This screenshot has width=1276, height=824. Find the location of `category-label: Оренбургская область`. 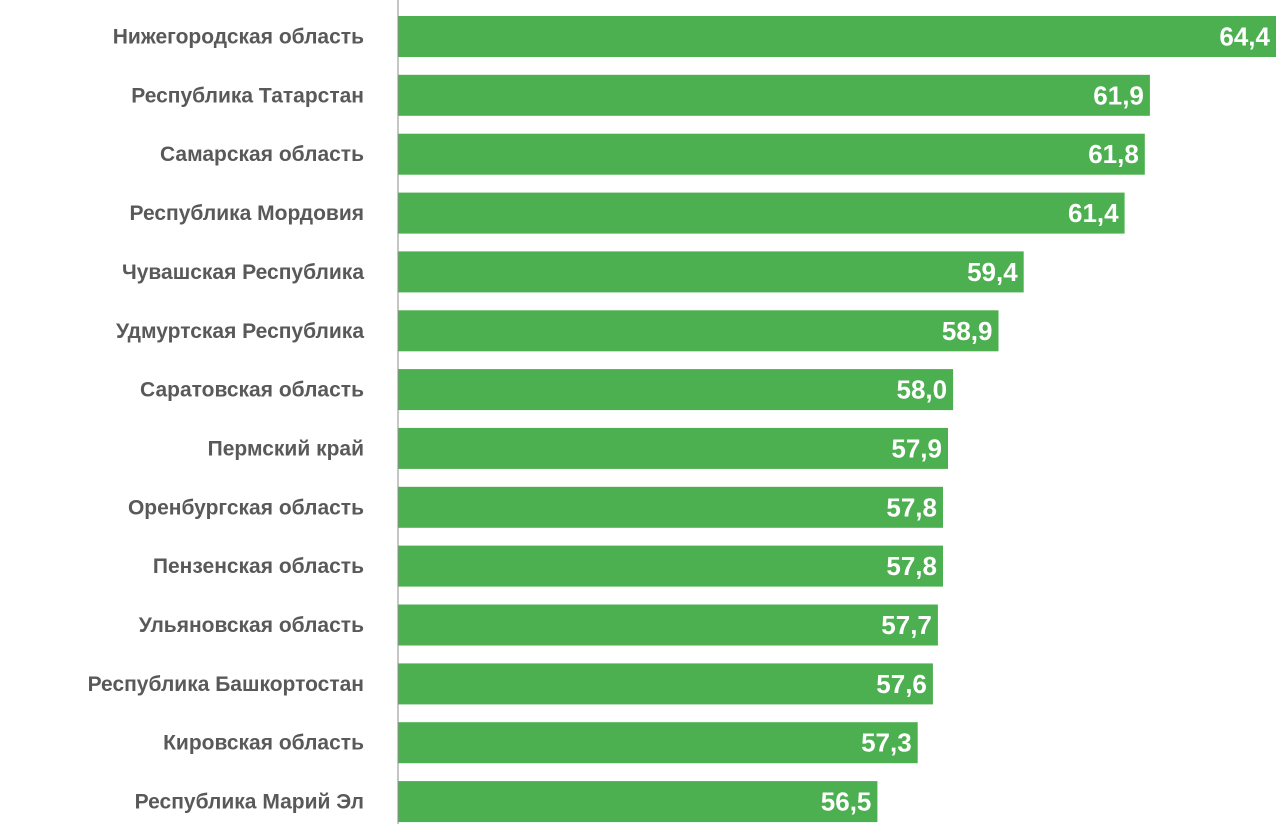

category-label: Оренбургская область is located at coordinates (246, 507).